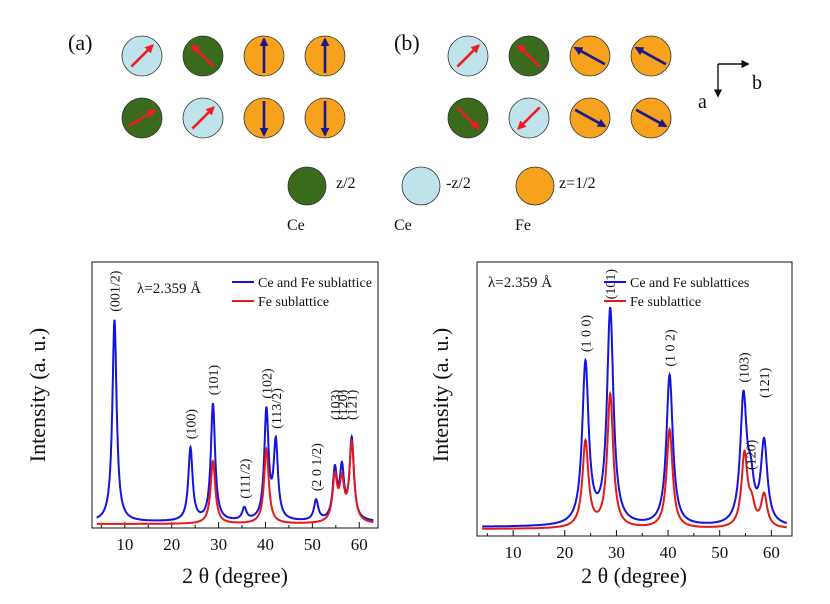  I want to click on legend-ce-up-coord: z/2, so click(346, 183).